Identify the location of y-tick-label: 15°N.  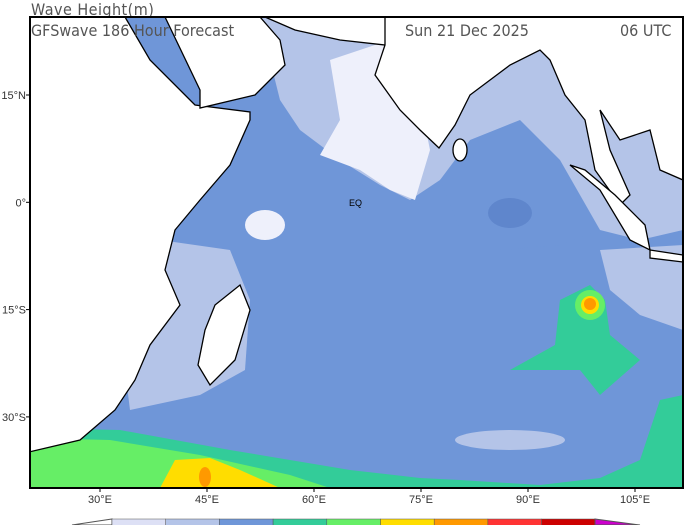
(13, 96).